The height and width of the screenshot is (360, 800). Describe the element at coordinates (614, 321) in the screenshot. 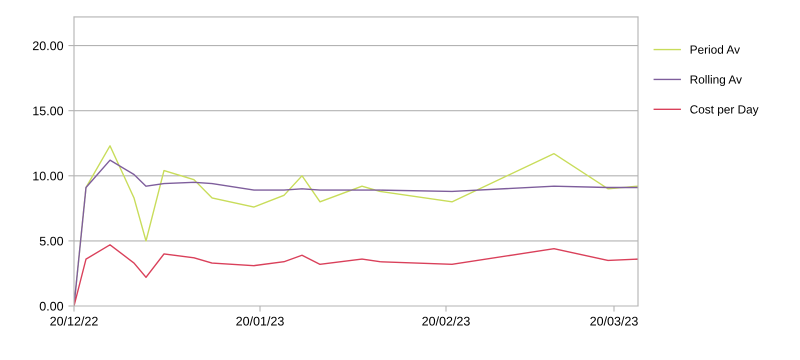

I see `x-tick-label: 20/03/23` at that location.